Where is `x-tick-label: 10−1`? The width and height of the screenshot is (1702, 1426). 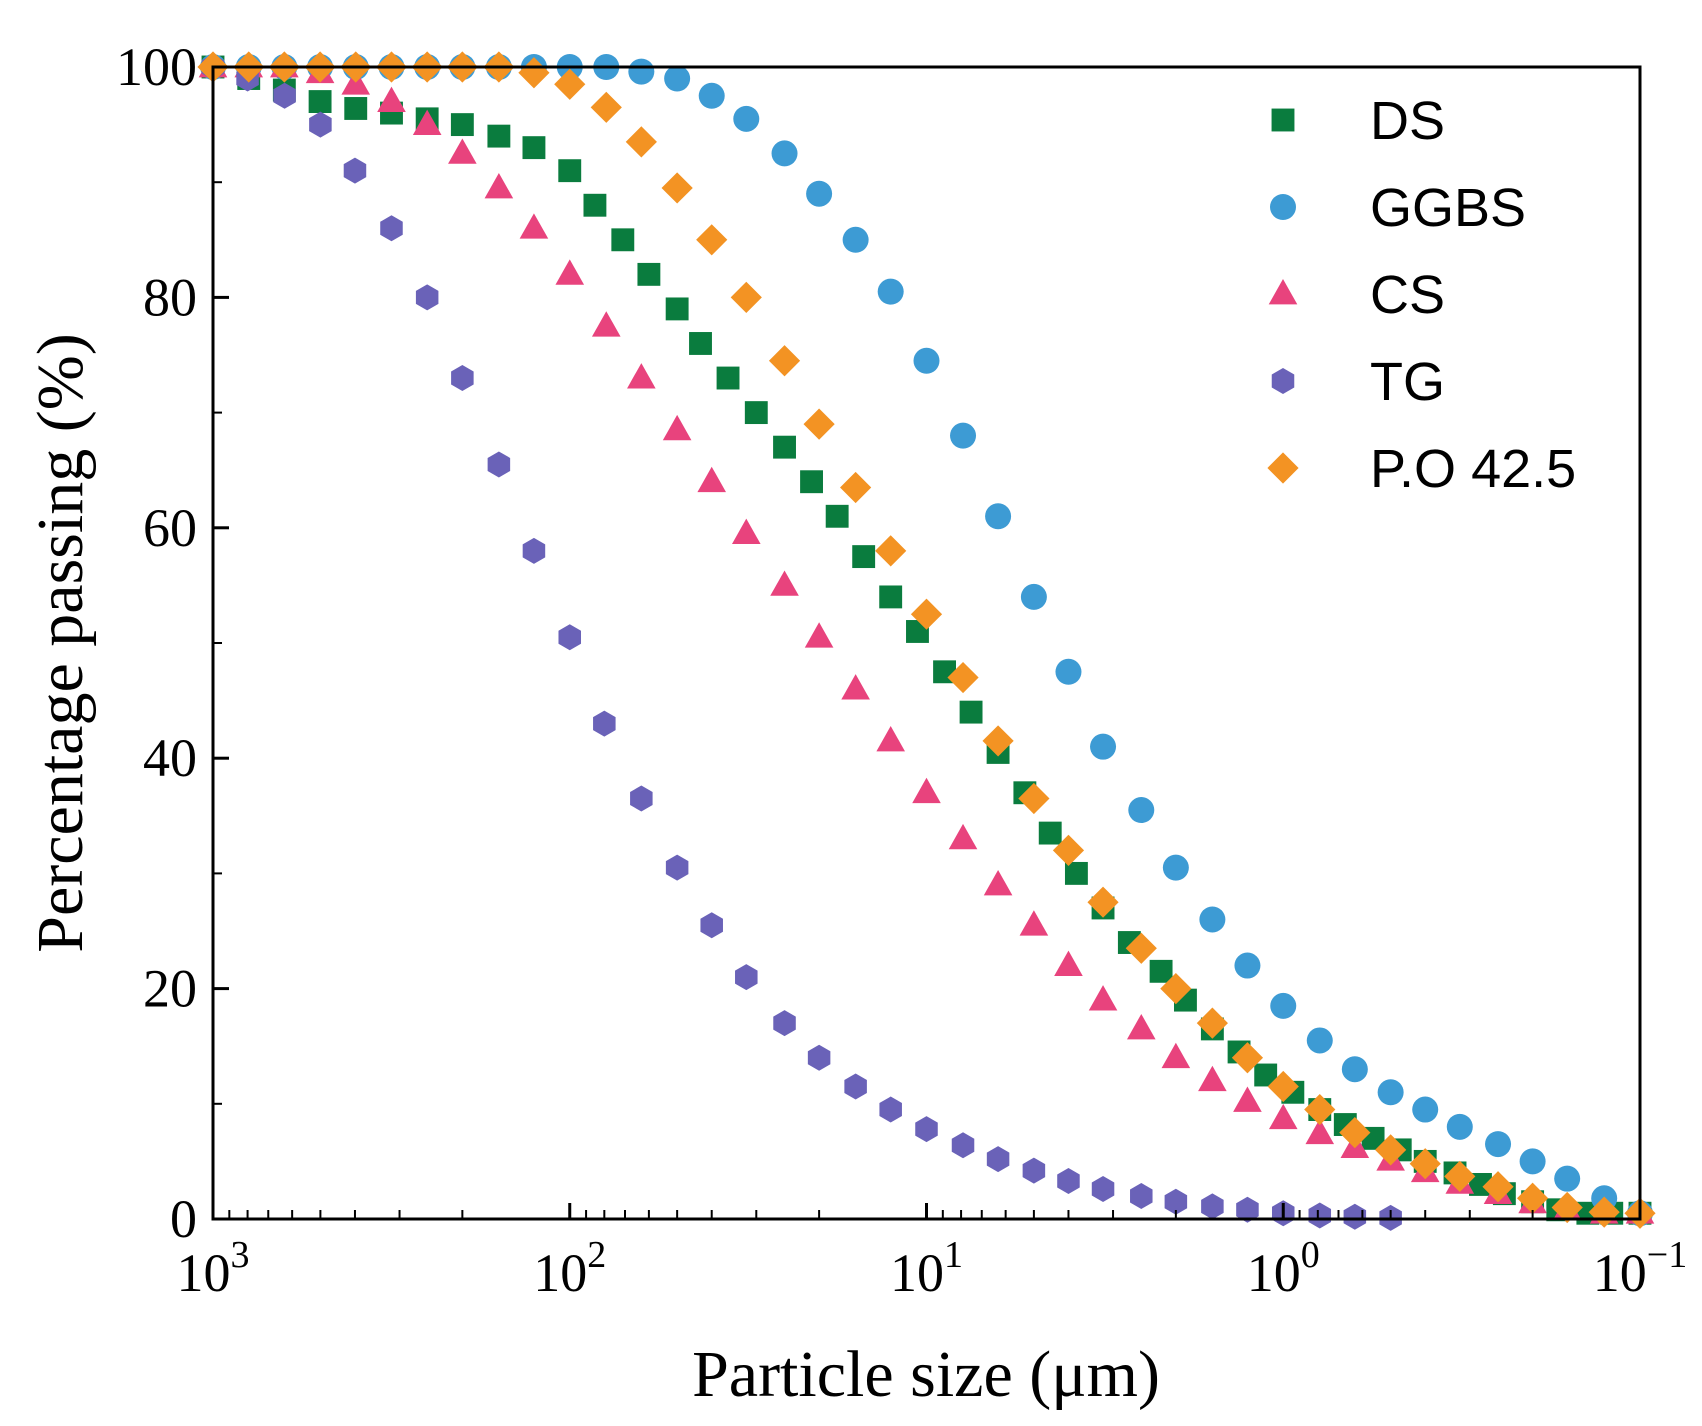
x-tick-label: 10−1 is located at coordinates (1640, 1268).